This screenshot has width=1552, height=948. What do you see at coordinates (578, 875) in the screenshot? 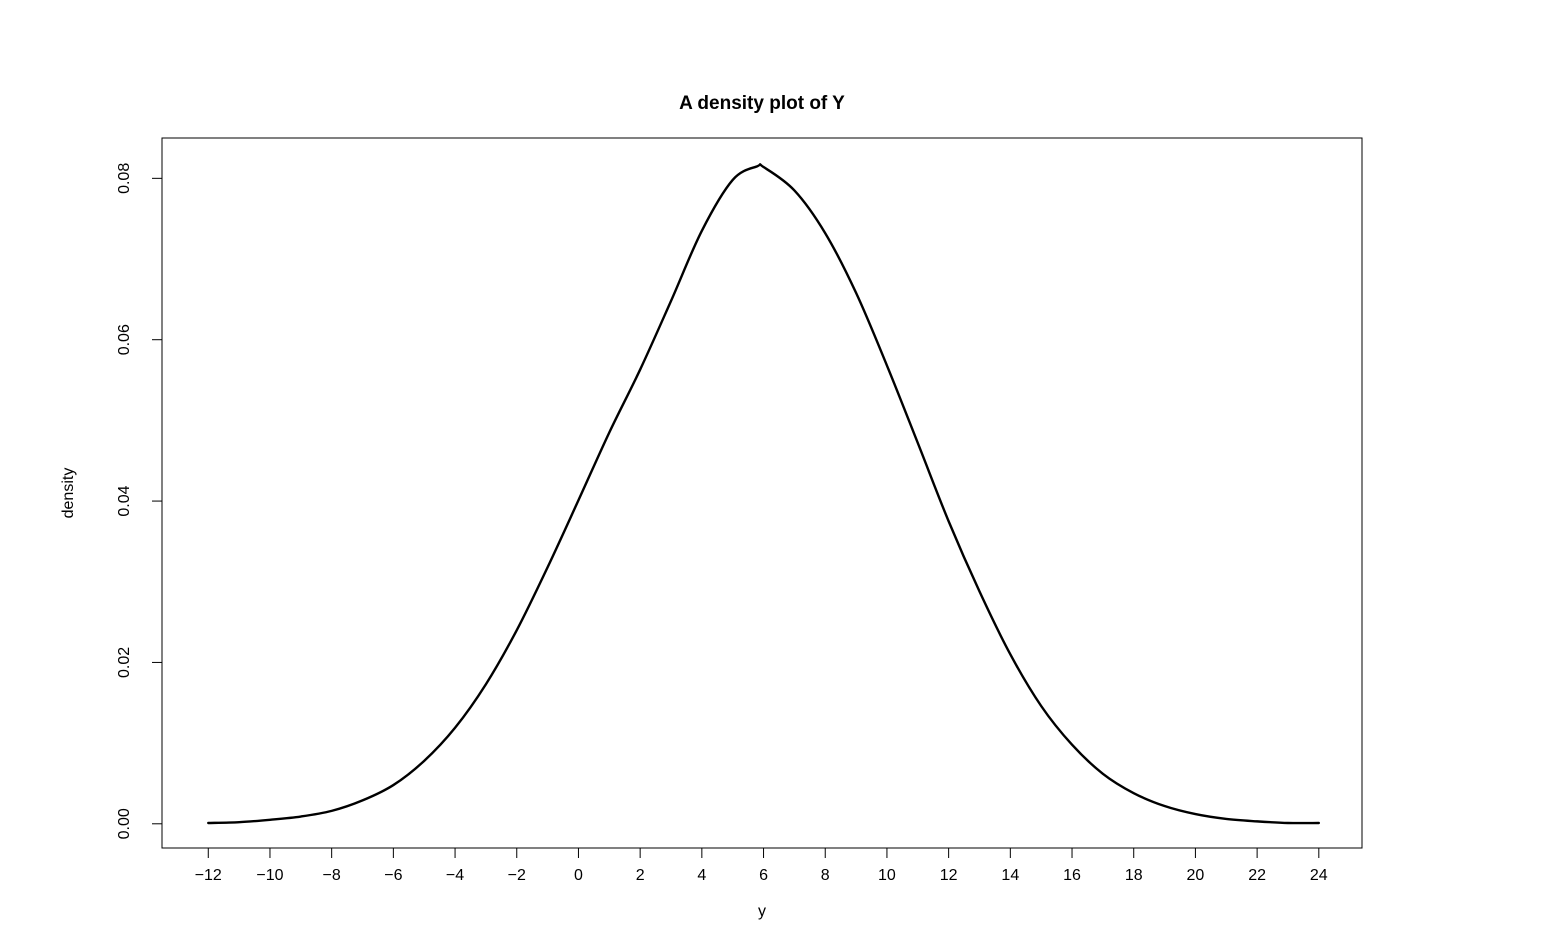
I see `x-tick-label: 0` at bounding box center [578, 875].